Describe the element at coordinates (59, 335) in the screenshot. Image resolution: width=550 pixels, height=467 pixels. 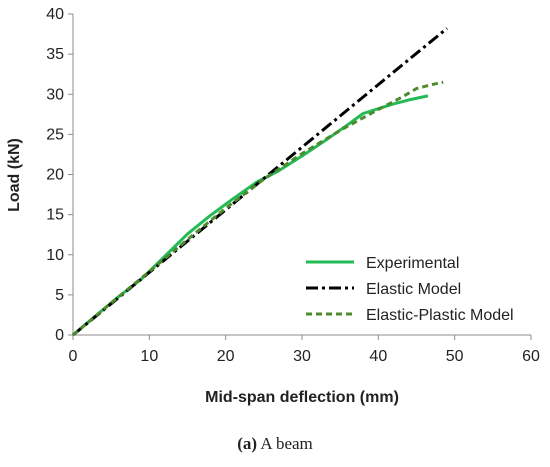
I see `y-tick-label: 0` at that location.